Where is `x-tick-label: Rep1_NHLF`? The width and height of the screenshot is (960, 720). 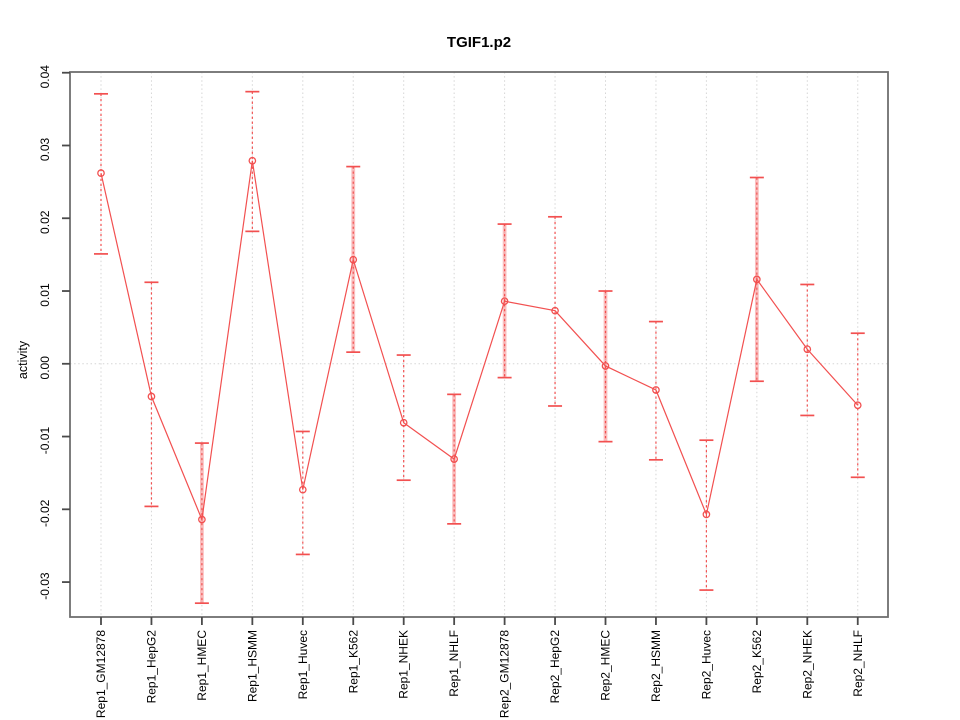 x-tick-label: Rep1_NHLF is located at coordinates (454, 663).